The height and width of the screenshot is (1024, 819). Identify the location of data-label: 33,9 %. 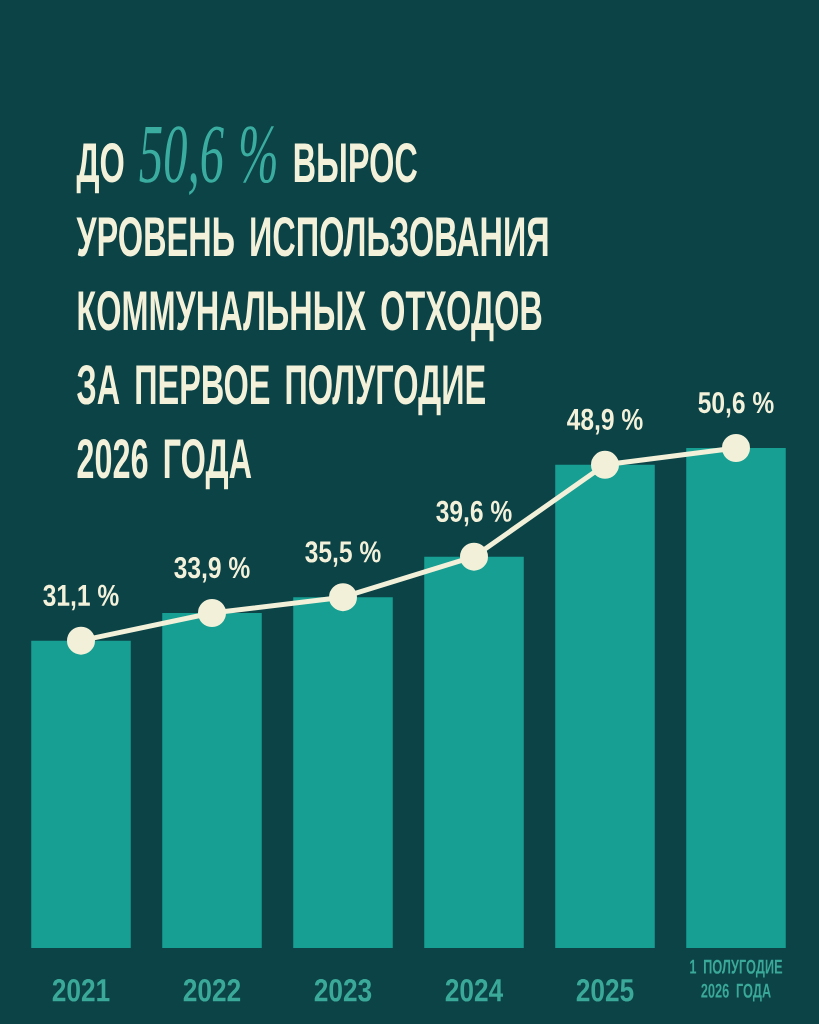
(212, 570).